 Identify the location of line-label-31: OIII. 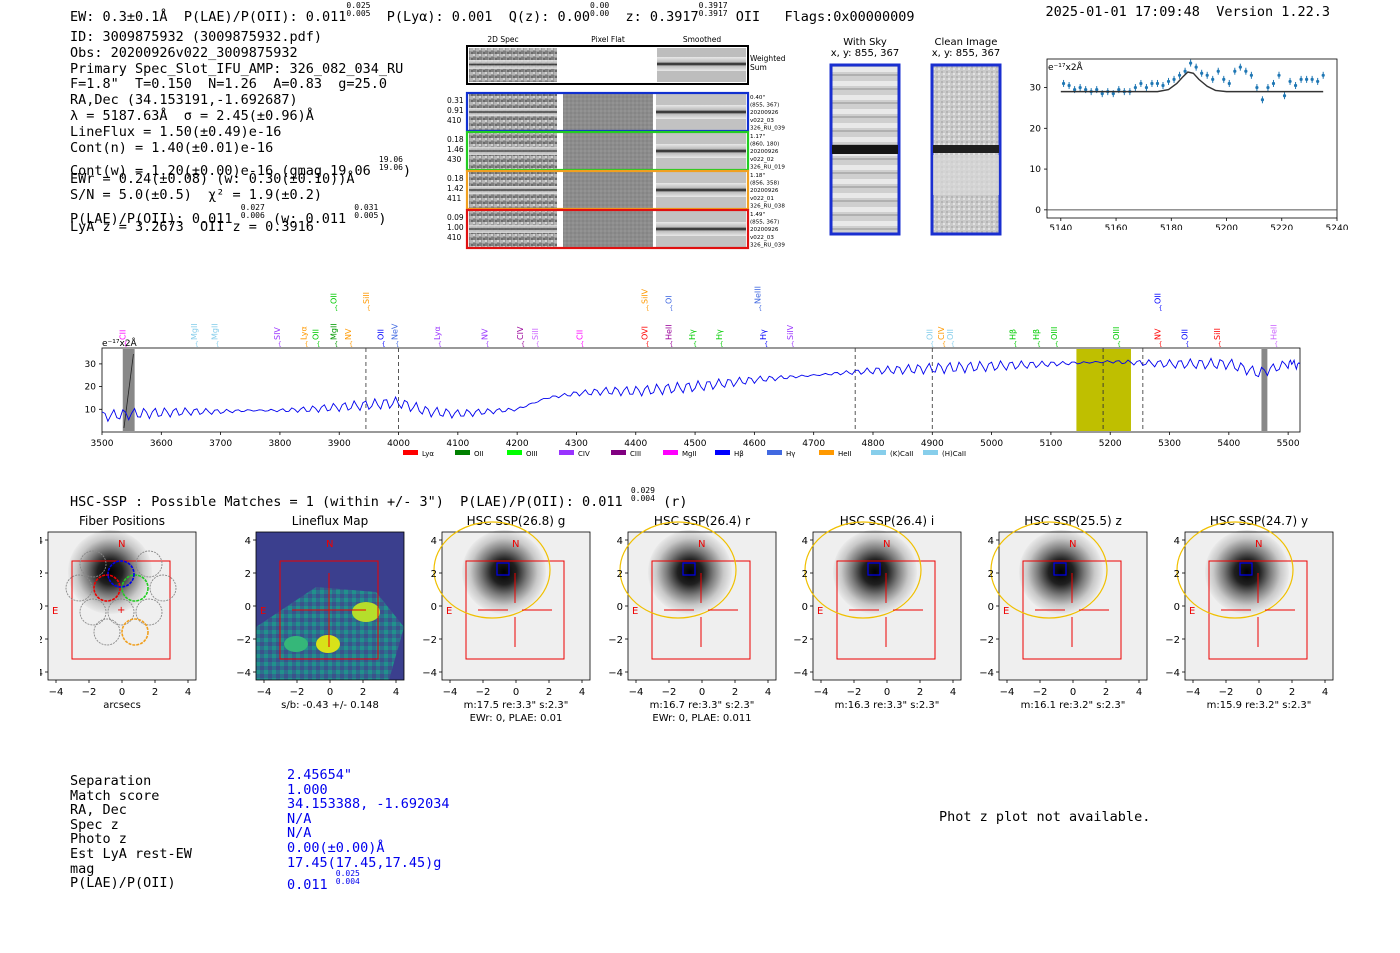
(1054, 333).